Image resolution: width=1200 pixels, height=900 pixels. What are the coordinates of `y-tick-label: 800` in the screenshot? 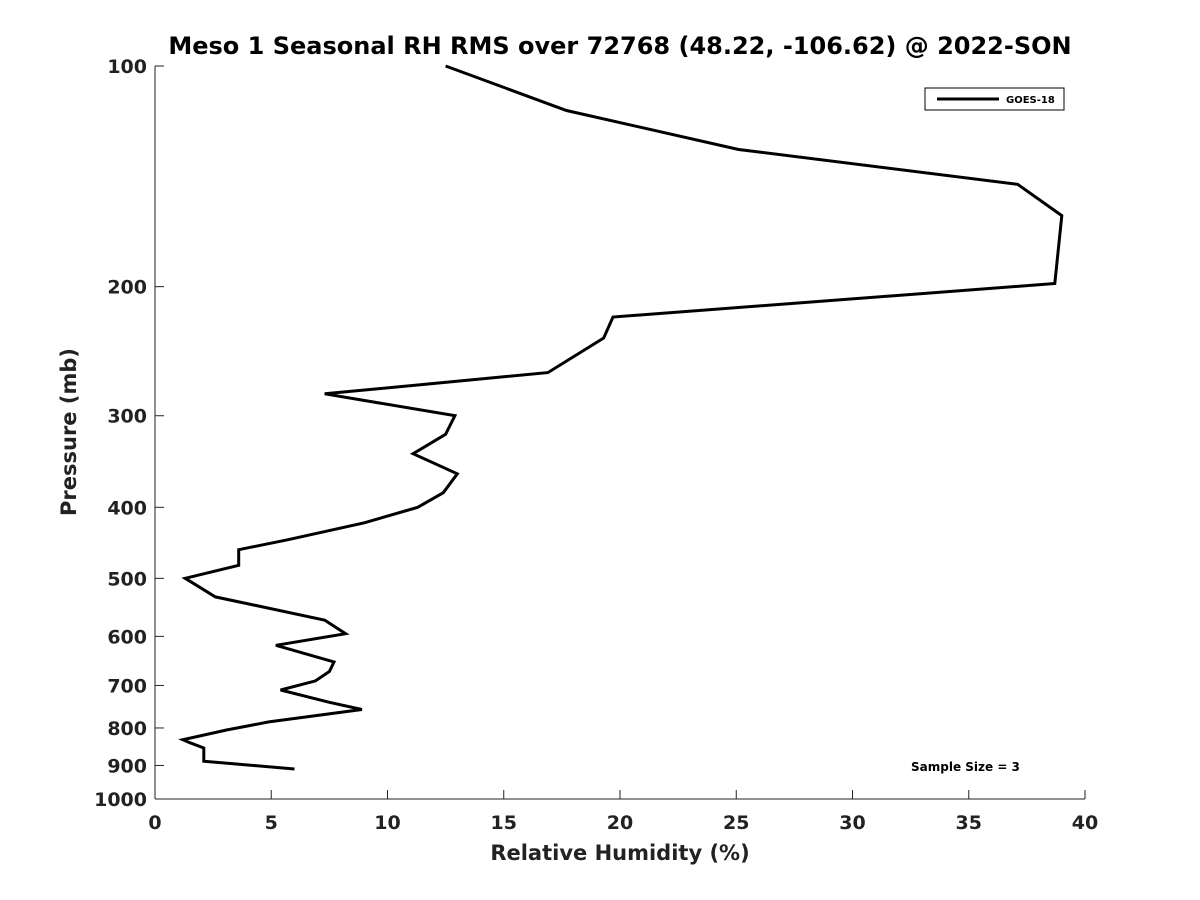 It's located at (127, 729).